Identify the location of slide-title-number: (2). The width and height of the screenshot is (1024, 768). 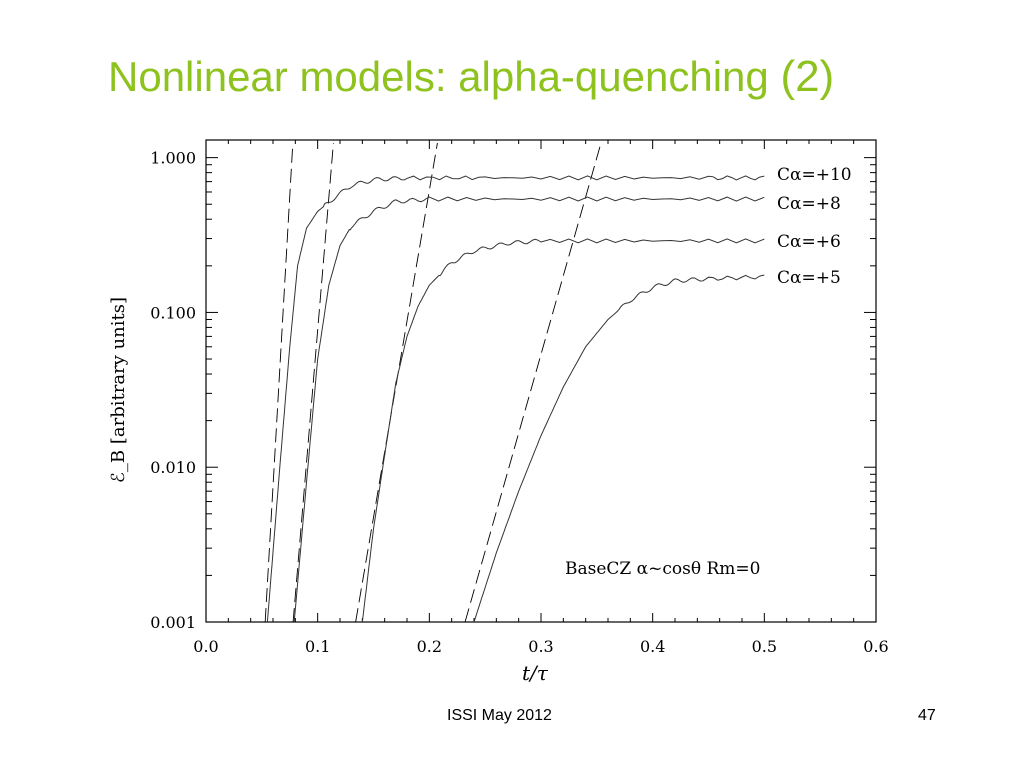
(807, 76).